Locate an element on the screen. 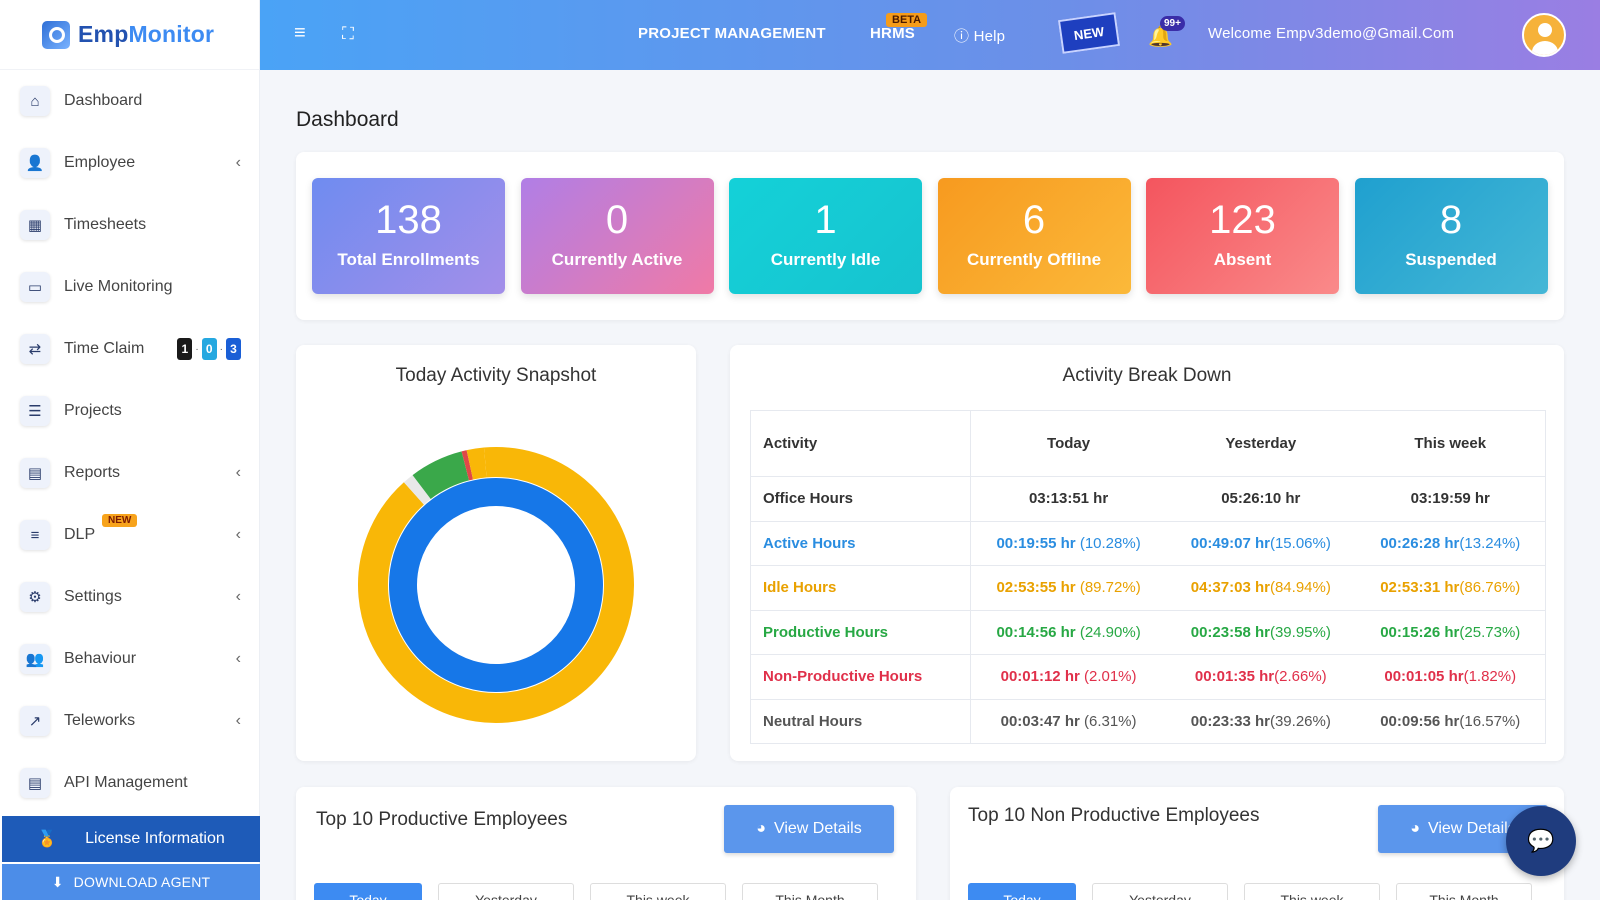 Image resolution: width=1600 pixels, height=900 pixels. duration-value: 05:26:10 hr is located at coordinates (1261, 499).